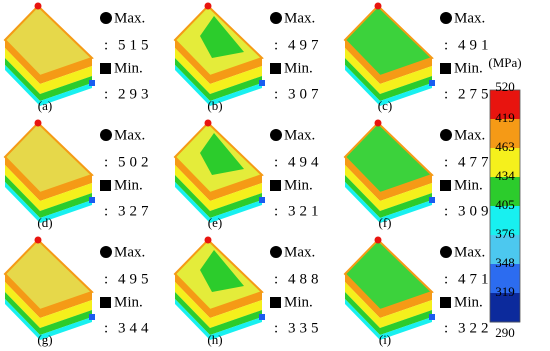 This screenshot has height=351, width=550. What do you see at coordinates (505, 146) in the screenshot?
I see `colorbar-label: 463` at bounding box center [505, 146].